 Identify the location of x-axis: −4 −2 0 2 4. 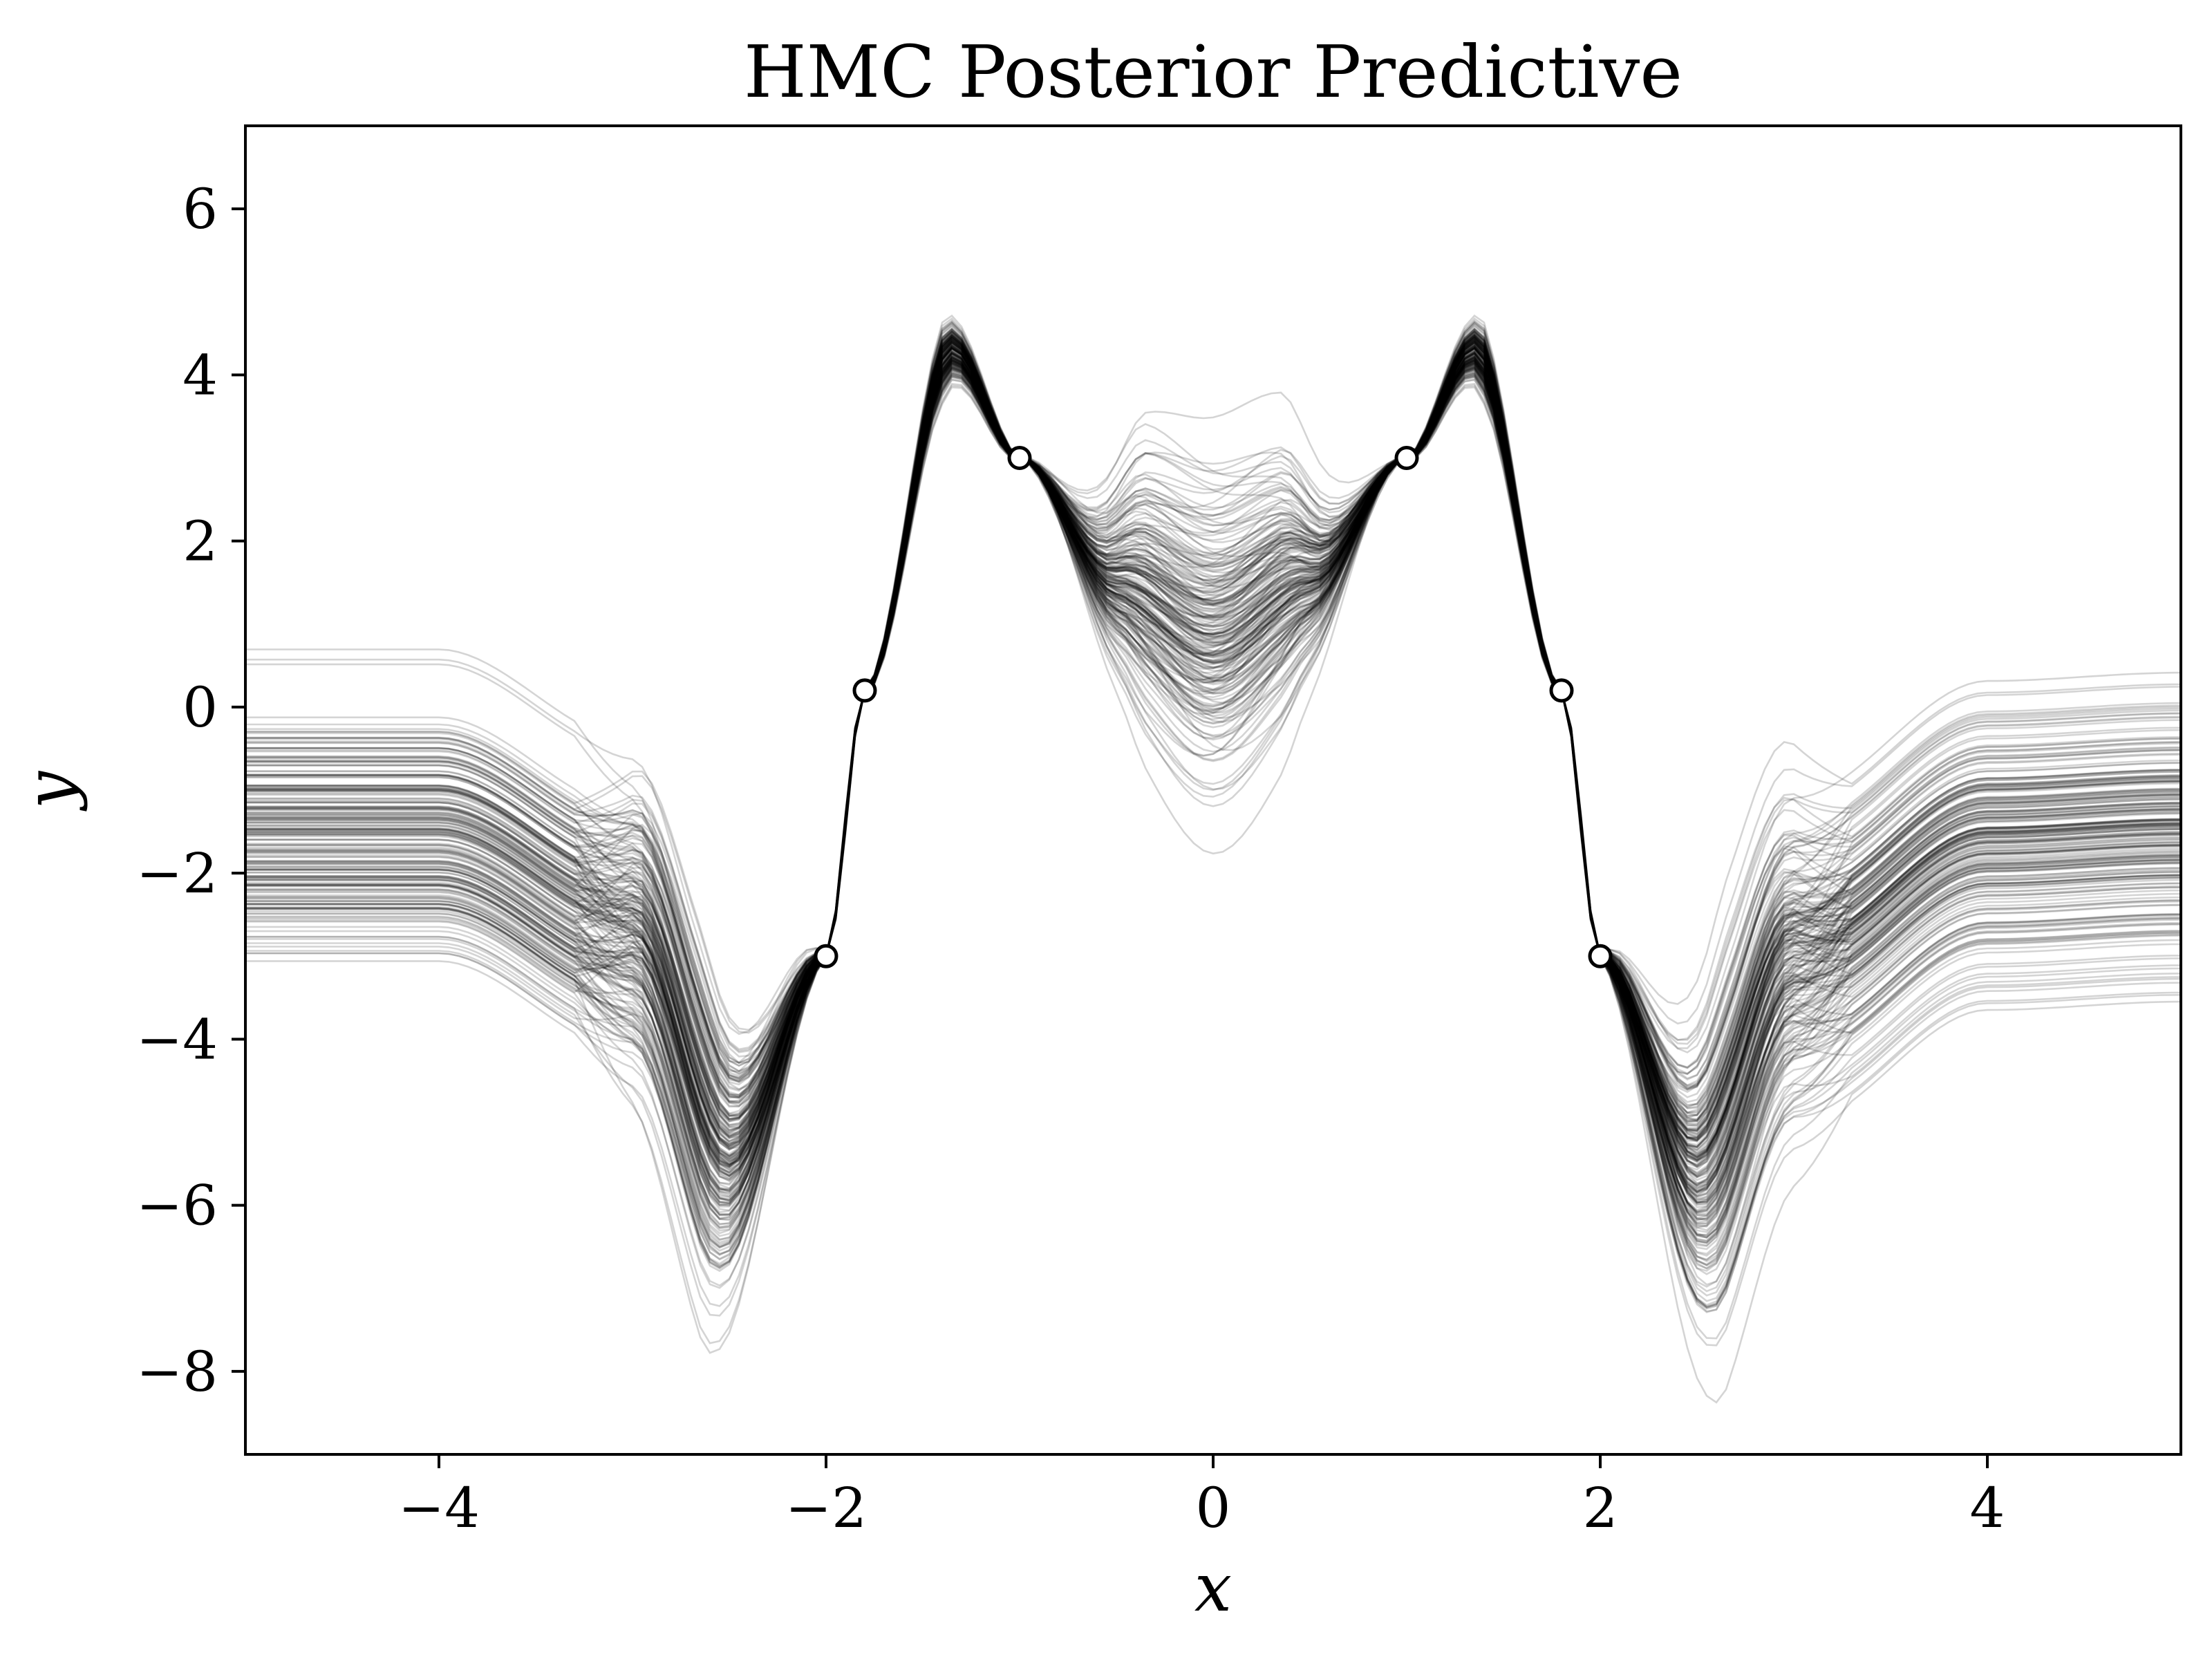
(1201, 1497).